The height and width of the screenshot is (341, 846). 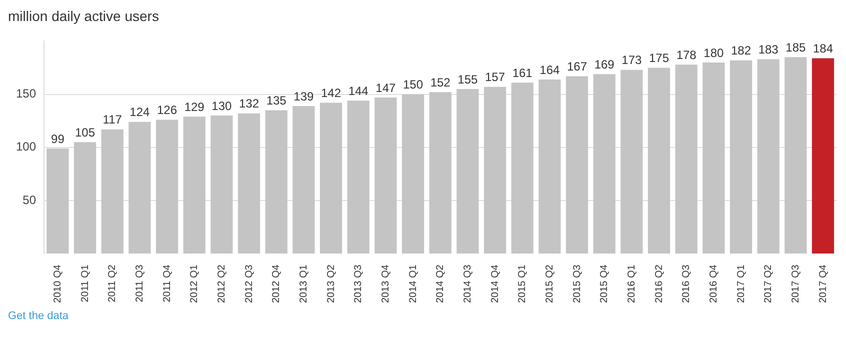 I want to click on x-tick-label: 2011 Q4, so click(x=167, y=283).